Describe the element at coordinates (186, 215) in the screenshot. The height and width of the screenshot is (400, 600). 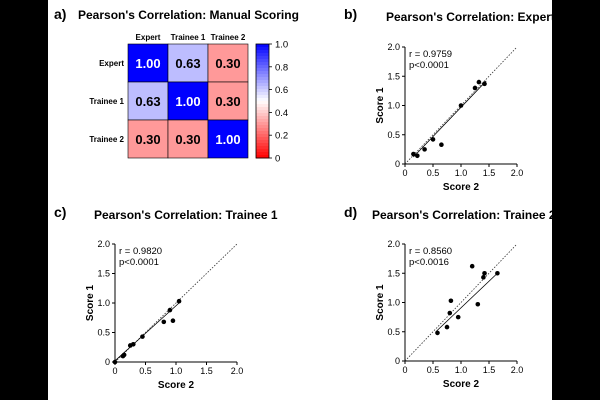
I see `panel-c-title: Pearson's Correlation: Trainee 1` at that location.